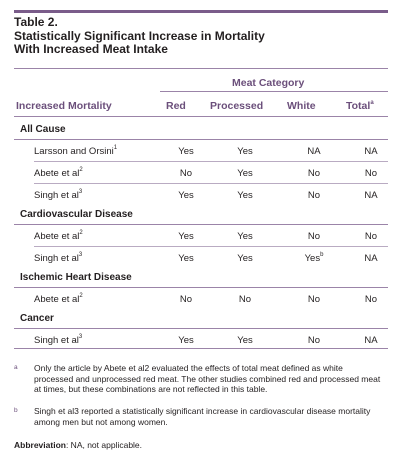 The image size is (400, 460). Describe the element at coordinates (76, 277) in the screenshot. I see `section-heading: Ischemic Heart Disease` at that location.